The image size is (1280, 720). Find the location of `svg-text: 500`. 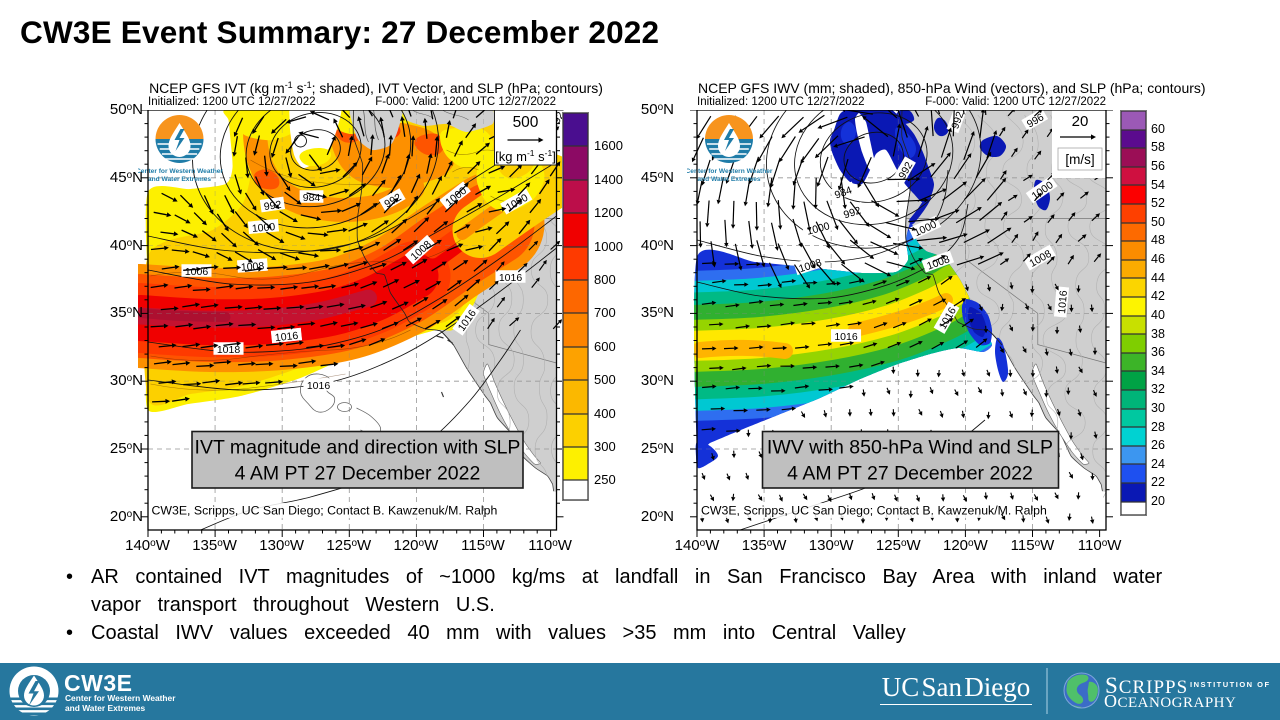

svg-text: 500 is located at coordinates (525, 122).